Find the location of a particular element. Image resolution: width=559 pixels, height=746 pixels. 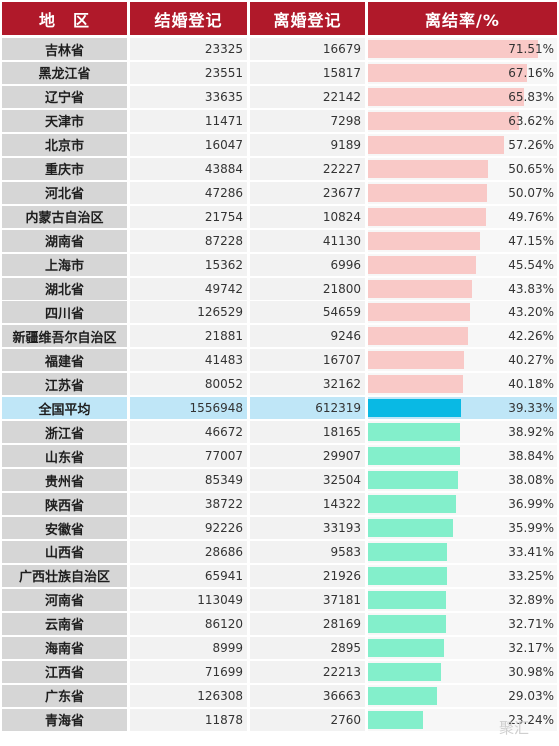

ratio-cell: 43.83% is located at coordinates (462, 288).